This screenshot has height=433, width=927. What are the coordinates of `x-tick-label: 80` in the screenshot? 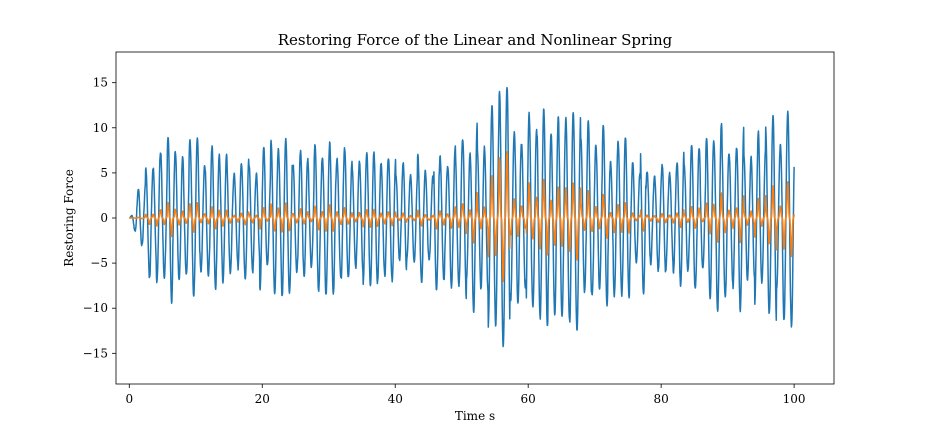 It's located at (661, 399).